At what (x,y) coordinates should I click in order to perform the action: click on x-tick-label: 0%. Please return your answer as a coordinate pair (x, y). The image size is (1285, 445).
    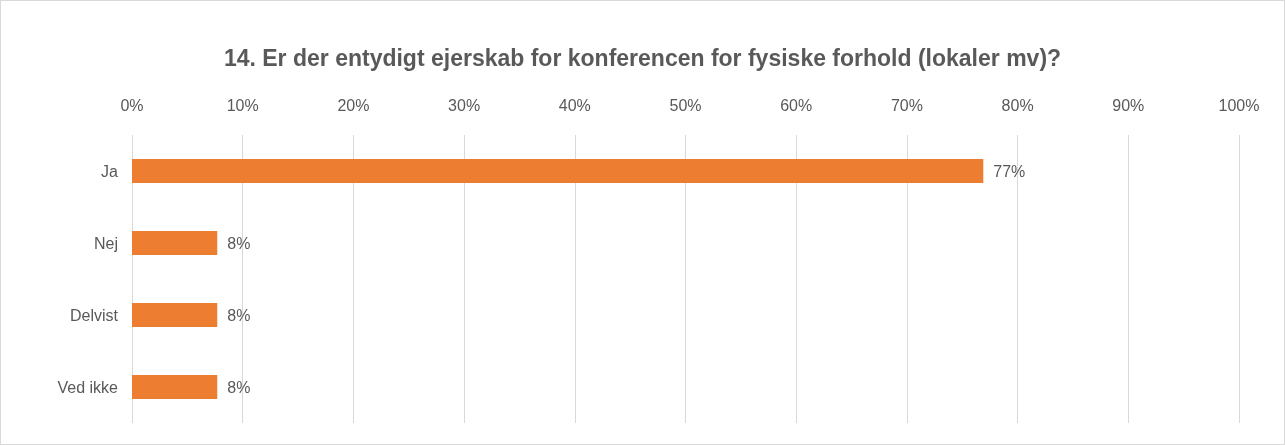
    Looking at the image, I should click on (132, 105).